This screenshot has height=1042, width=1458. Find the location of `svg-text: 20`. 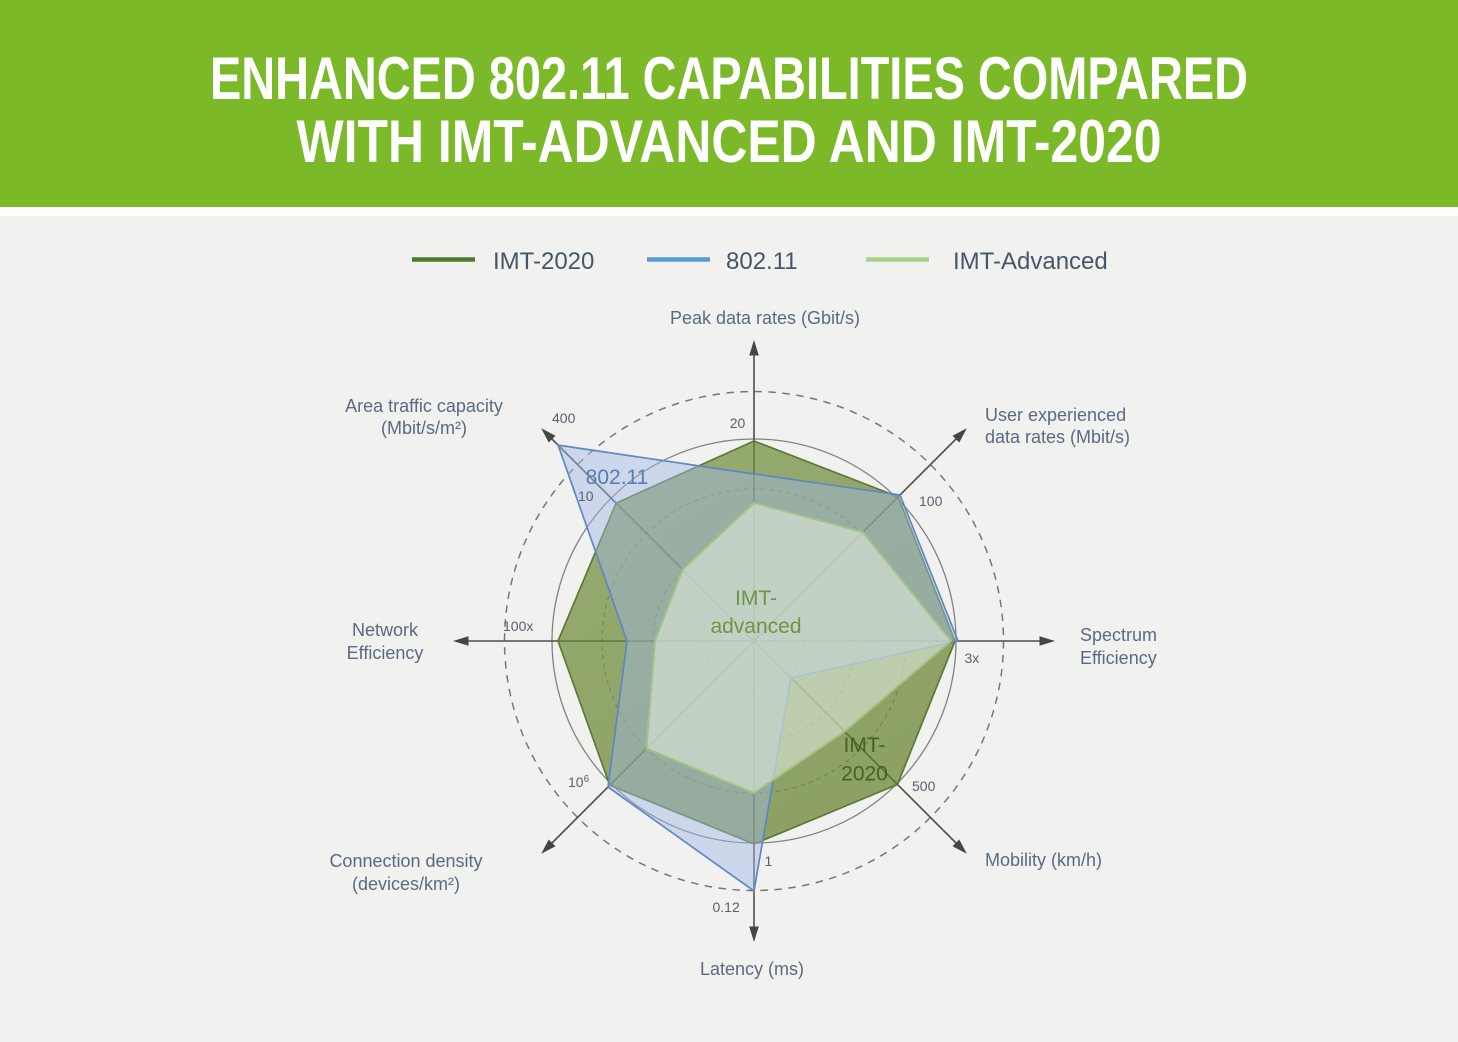

svg-text: 20 is located at coordinates (738, 423).